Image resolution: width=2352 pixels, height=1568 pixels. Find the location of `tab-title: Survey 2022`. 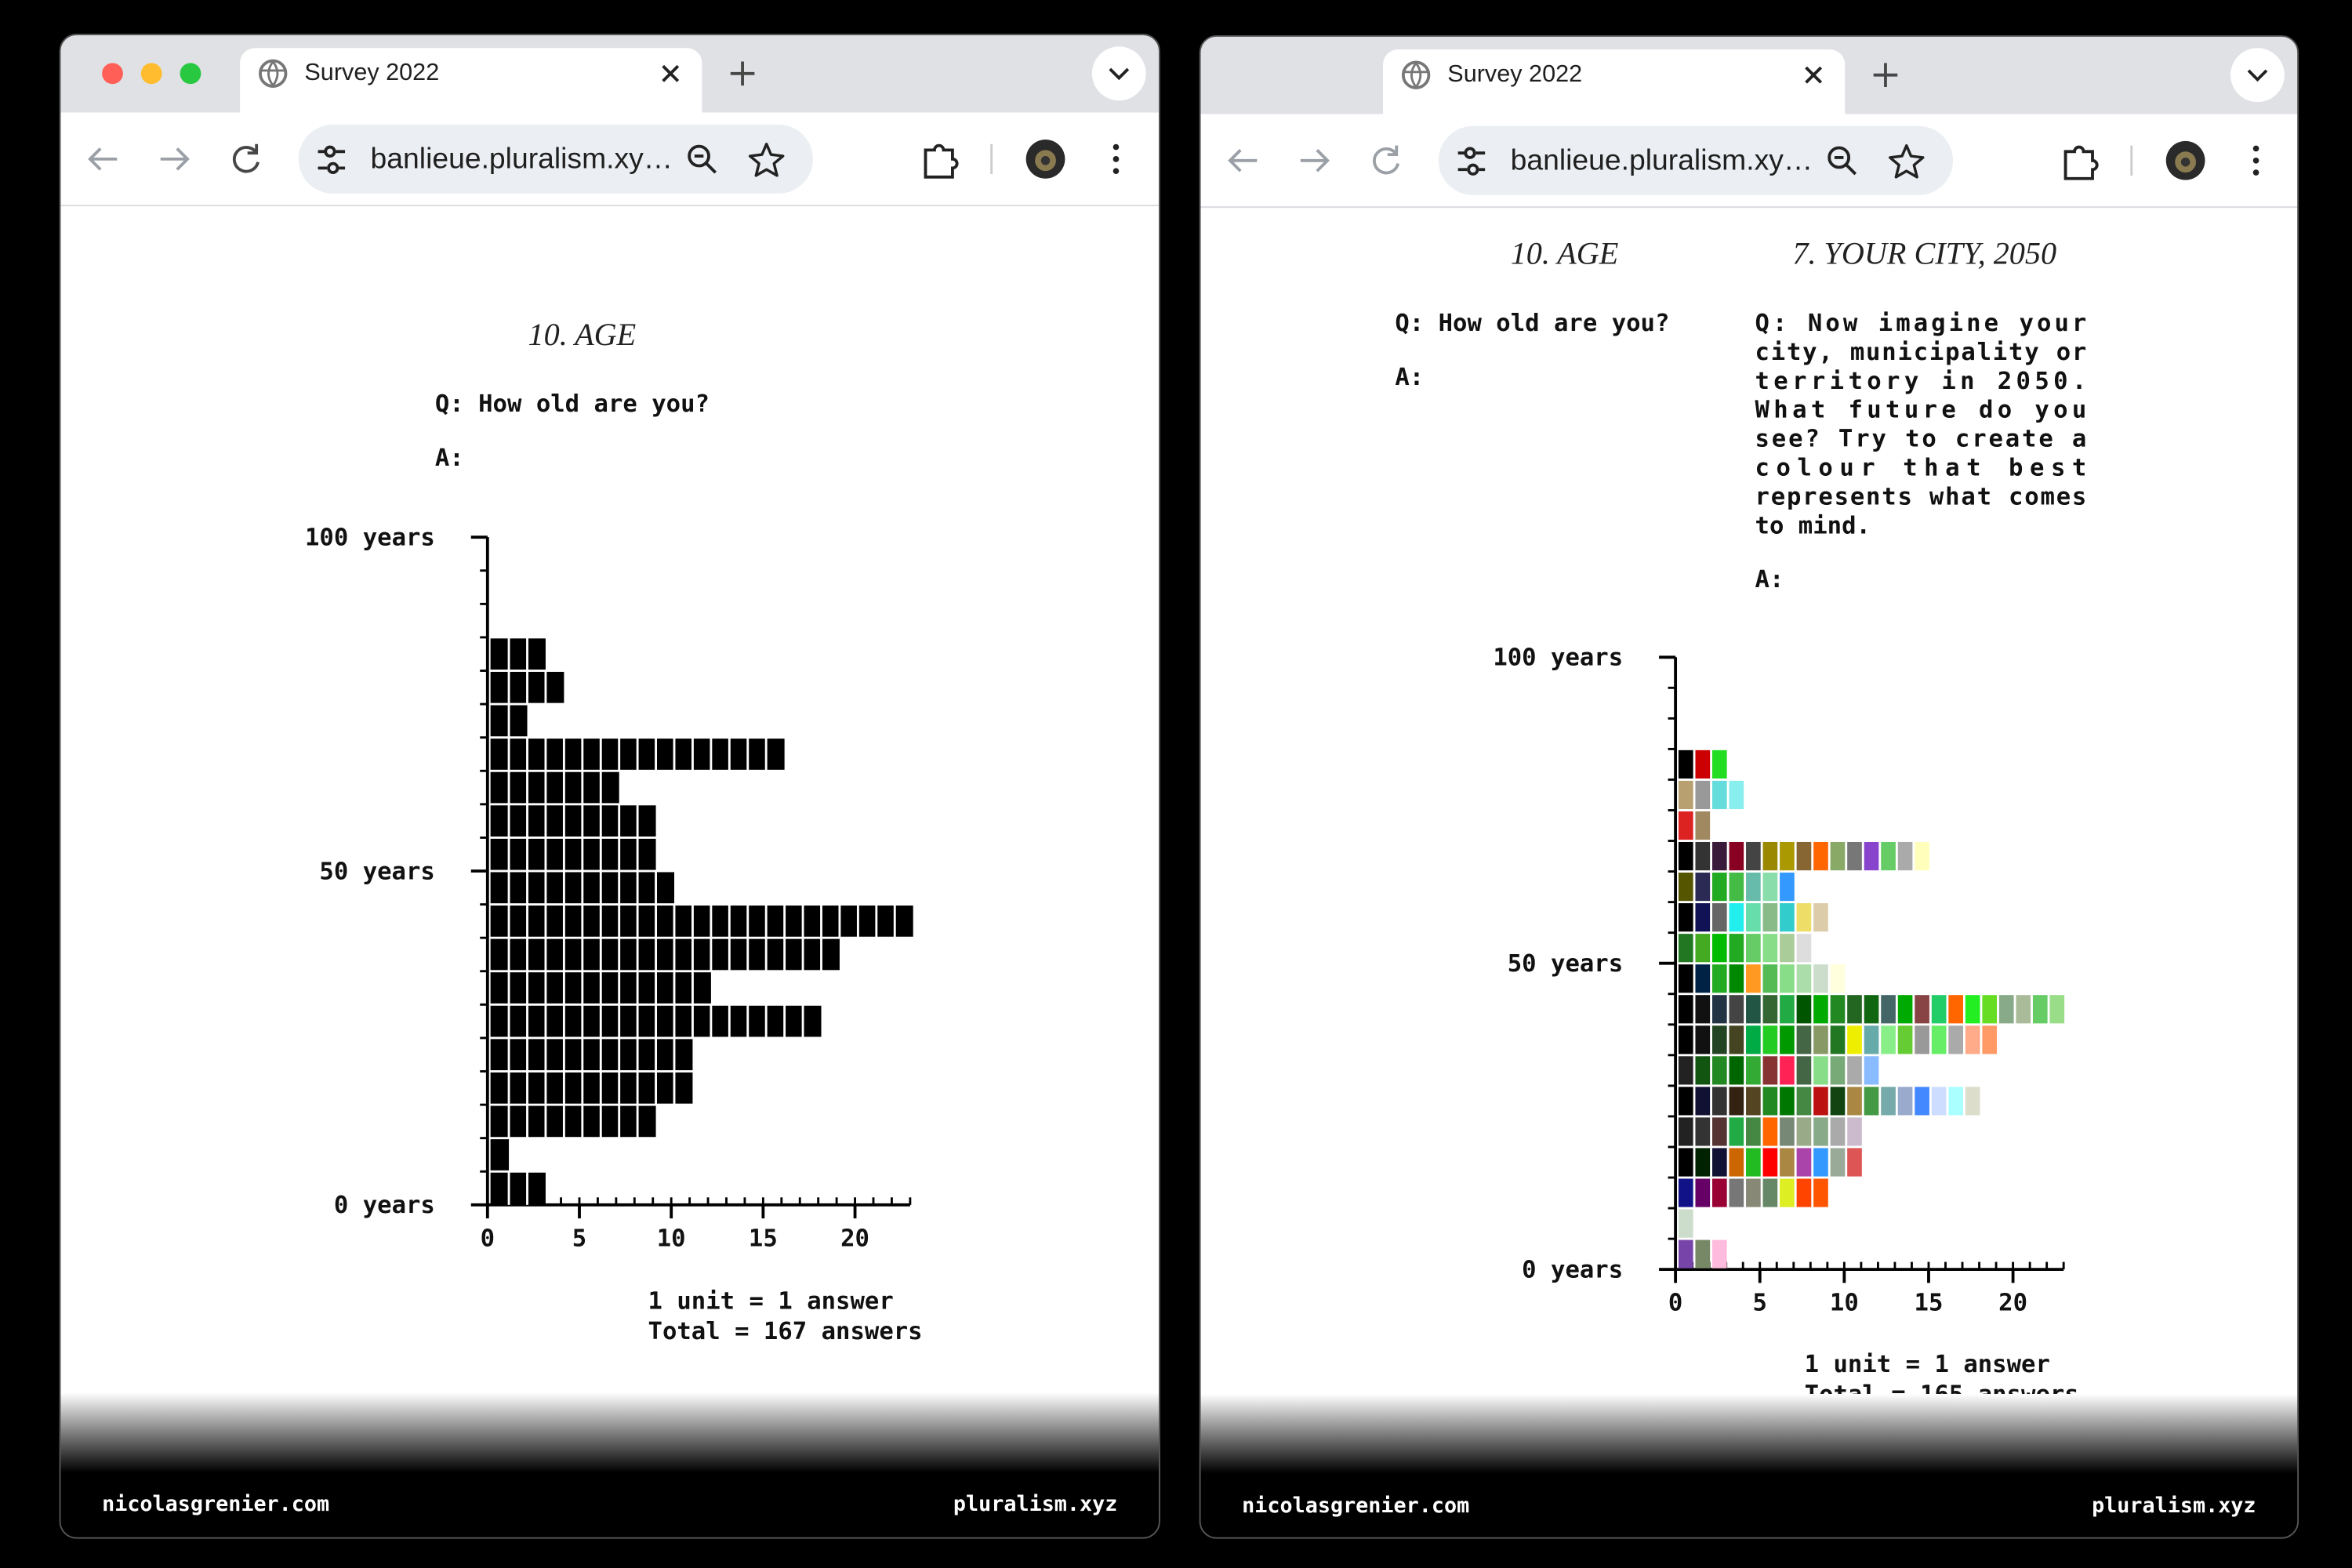

tab-title: Survey 2022 is located at coordinates (371, 72).